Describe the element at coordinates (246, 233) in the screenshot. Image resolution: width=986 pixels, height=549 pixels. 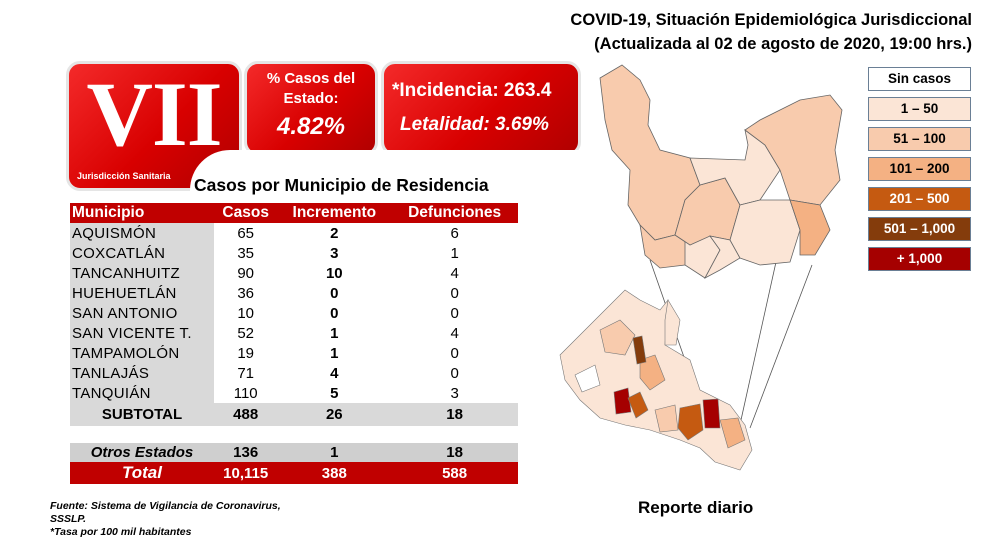
I see `cell-casos: 65` at that location.